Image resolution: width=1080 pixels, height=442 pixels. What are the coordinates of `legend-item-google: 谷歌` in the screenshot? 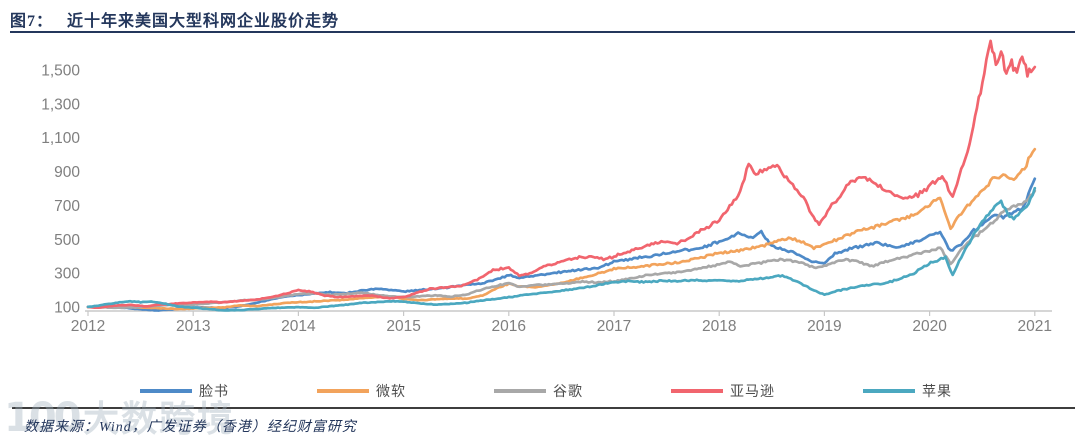 It's located at (538, 391).